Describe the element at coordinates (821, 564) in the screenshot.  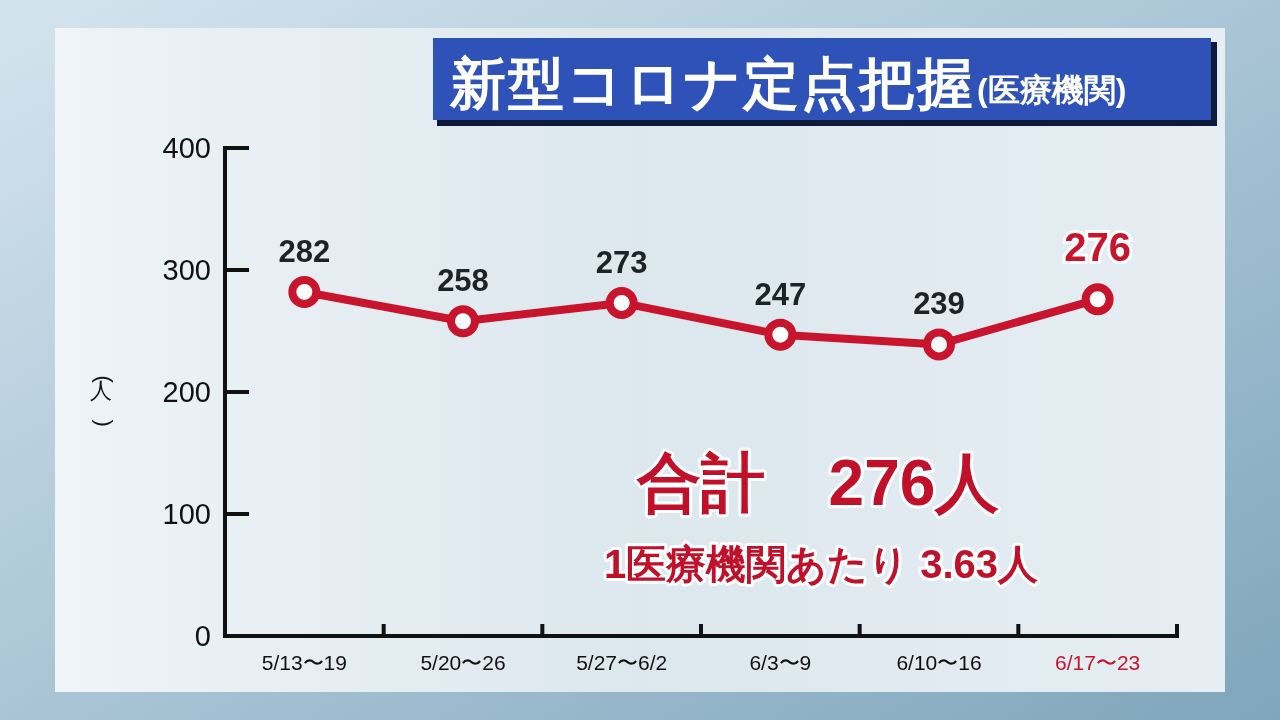
I see `annotation: 1医療機関あたり 3.63人` at that location.